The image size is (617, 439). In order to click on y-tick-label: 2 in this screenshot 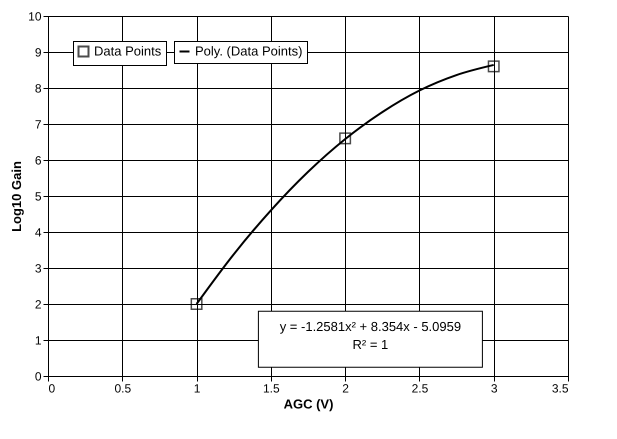, I will do `click(38, 305)`.